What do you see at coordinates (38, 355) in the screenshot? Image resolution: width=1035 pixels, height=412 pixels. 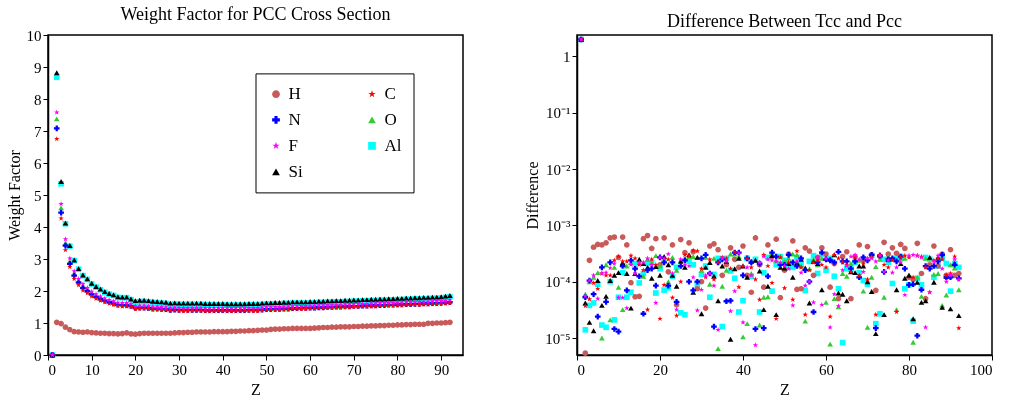 I see `y-tick-label: 0` at bounding box center [38, 355].